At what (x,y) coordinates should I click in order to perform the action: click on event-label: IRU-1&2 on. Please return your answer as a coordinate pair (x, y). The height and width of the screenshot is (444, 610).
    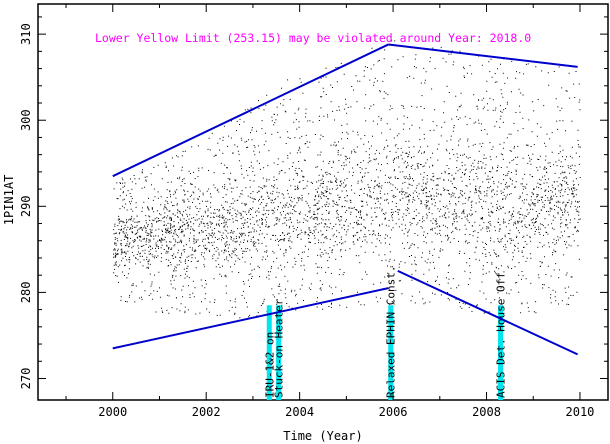
    Looking at the image, I should click on (269, 365).